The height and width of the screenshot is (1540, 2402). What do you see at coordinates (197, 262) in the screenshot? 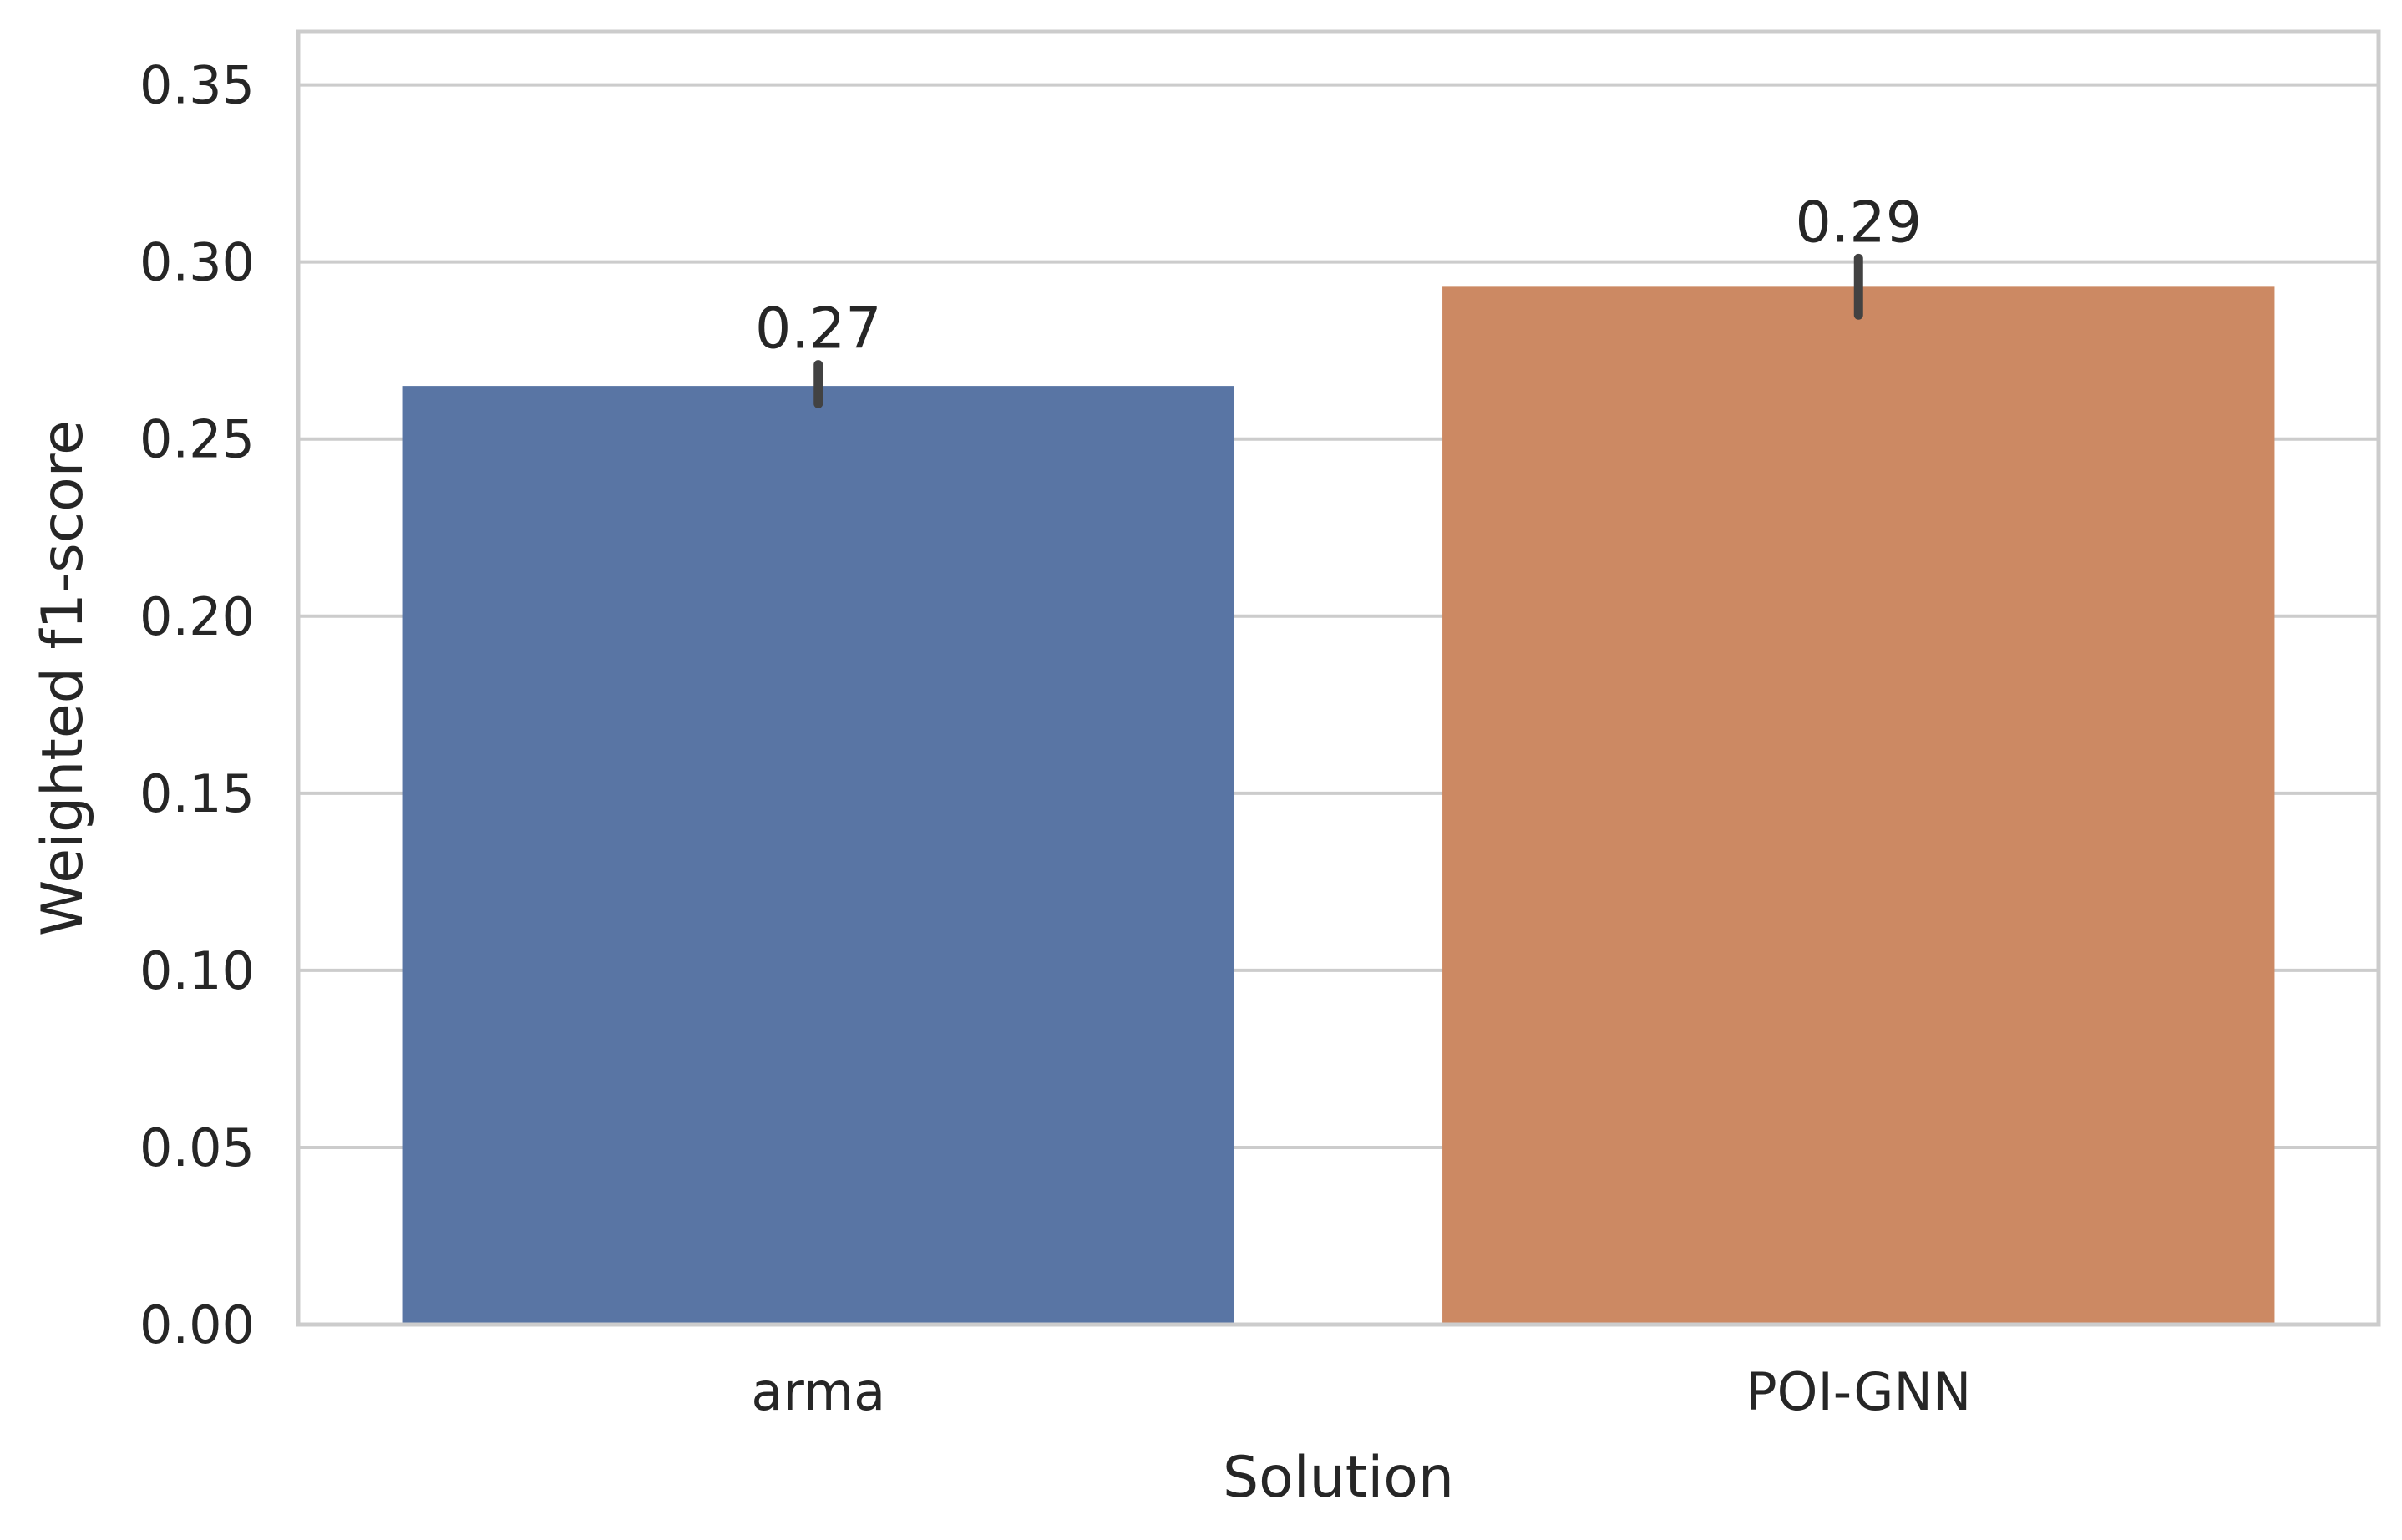
I see `y-tick-label: 0.30` at bounding box center [197, 262].